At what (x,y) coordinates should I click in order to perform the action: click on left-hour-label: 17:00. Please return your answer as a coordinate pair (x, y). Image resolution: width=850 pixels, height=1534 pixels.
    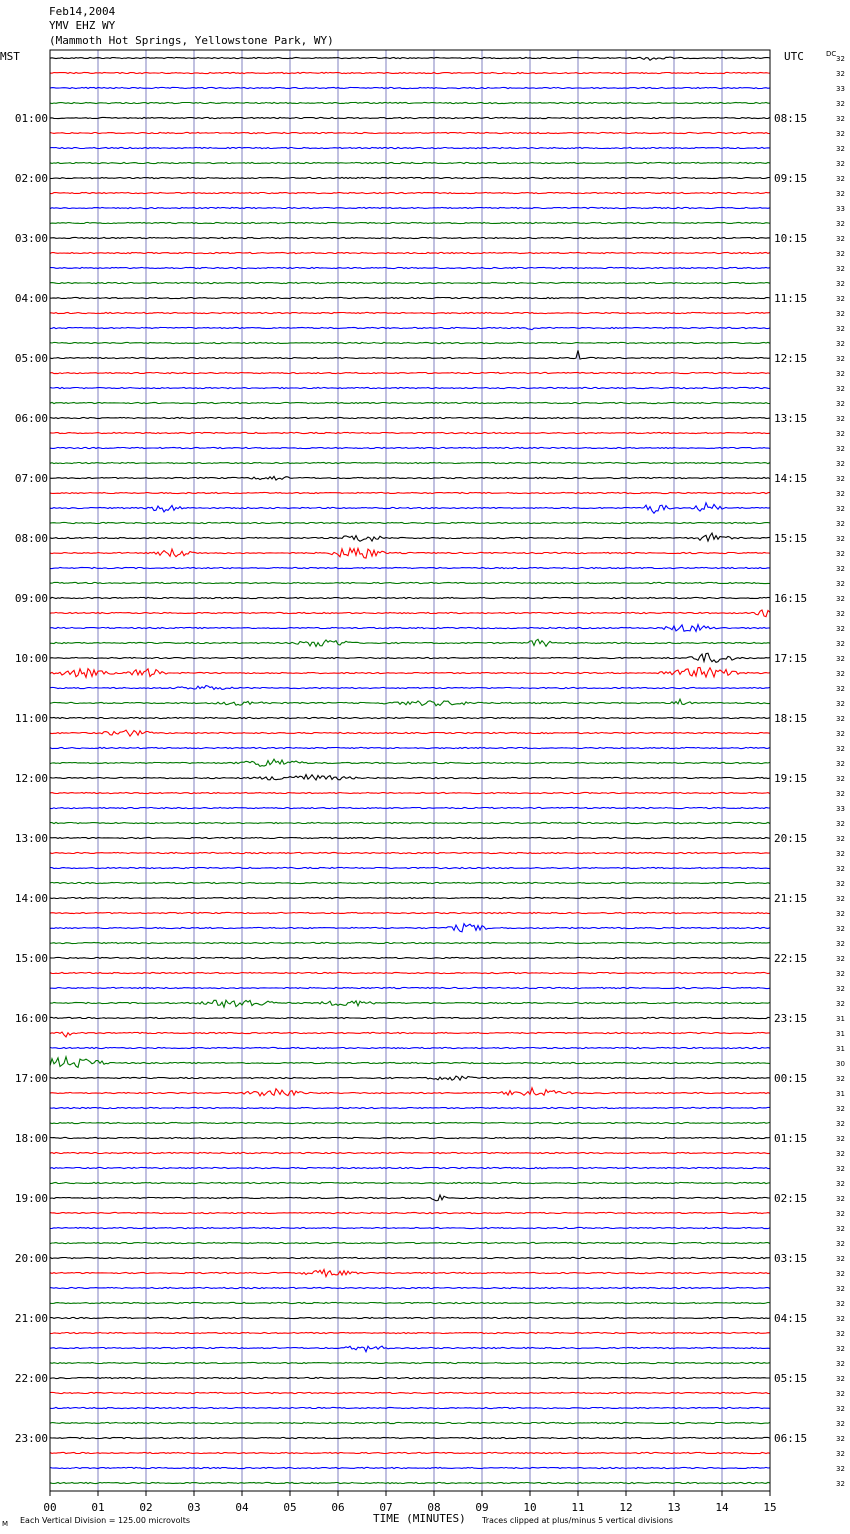
    Looking at the image, I should click on (31, 1078).